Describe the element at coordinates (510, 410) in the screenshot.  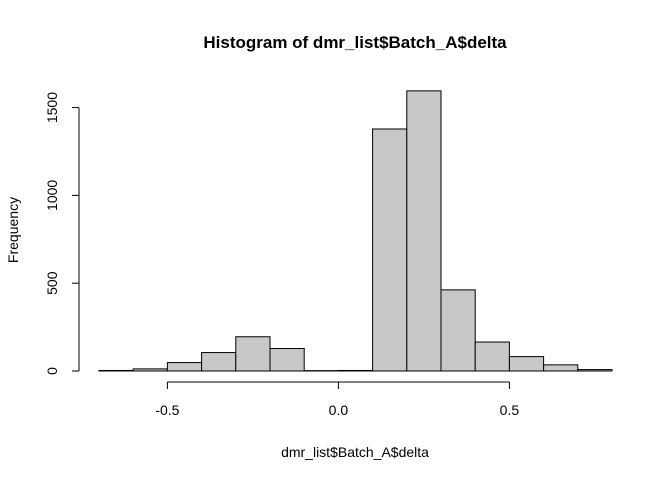
I see `x-tick-label: 0.5` at that location.